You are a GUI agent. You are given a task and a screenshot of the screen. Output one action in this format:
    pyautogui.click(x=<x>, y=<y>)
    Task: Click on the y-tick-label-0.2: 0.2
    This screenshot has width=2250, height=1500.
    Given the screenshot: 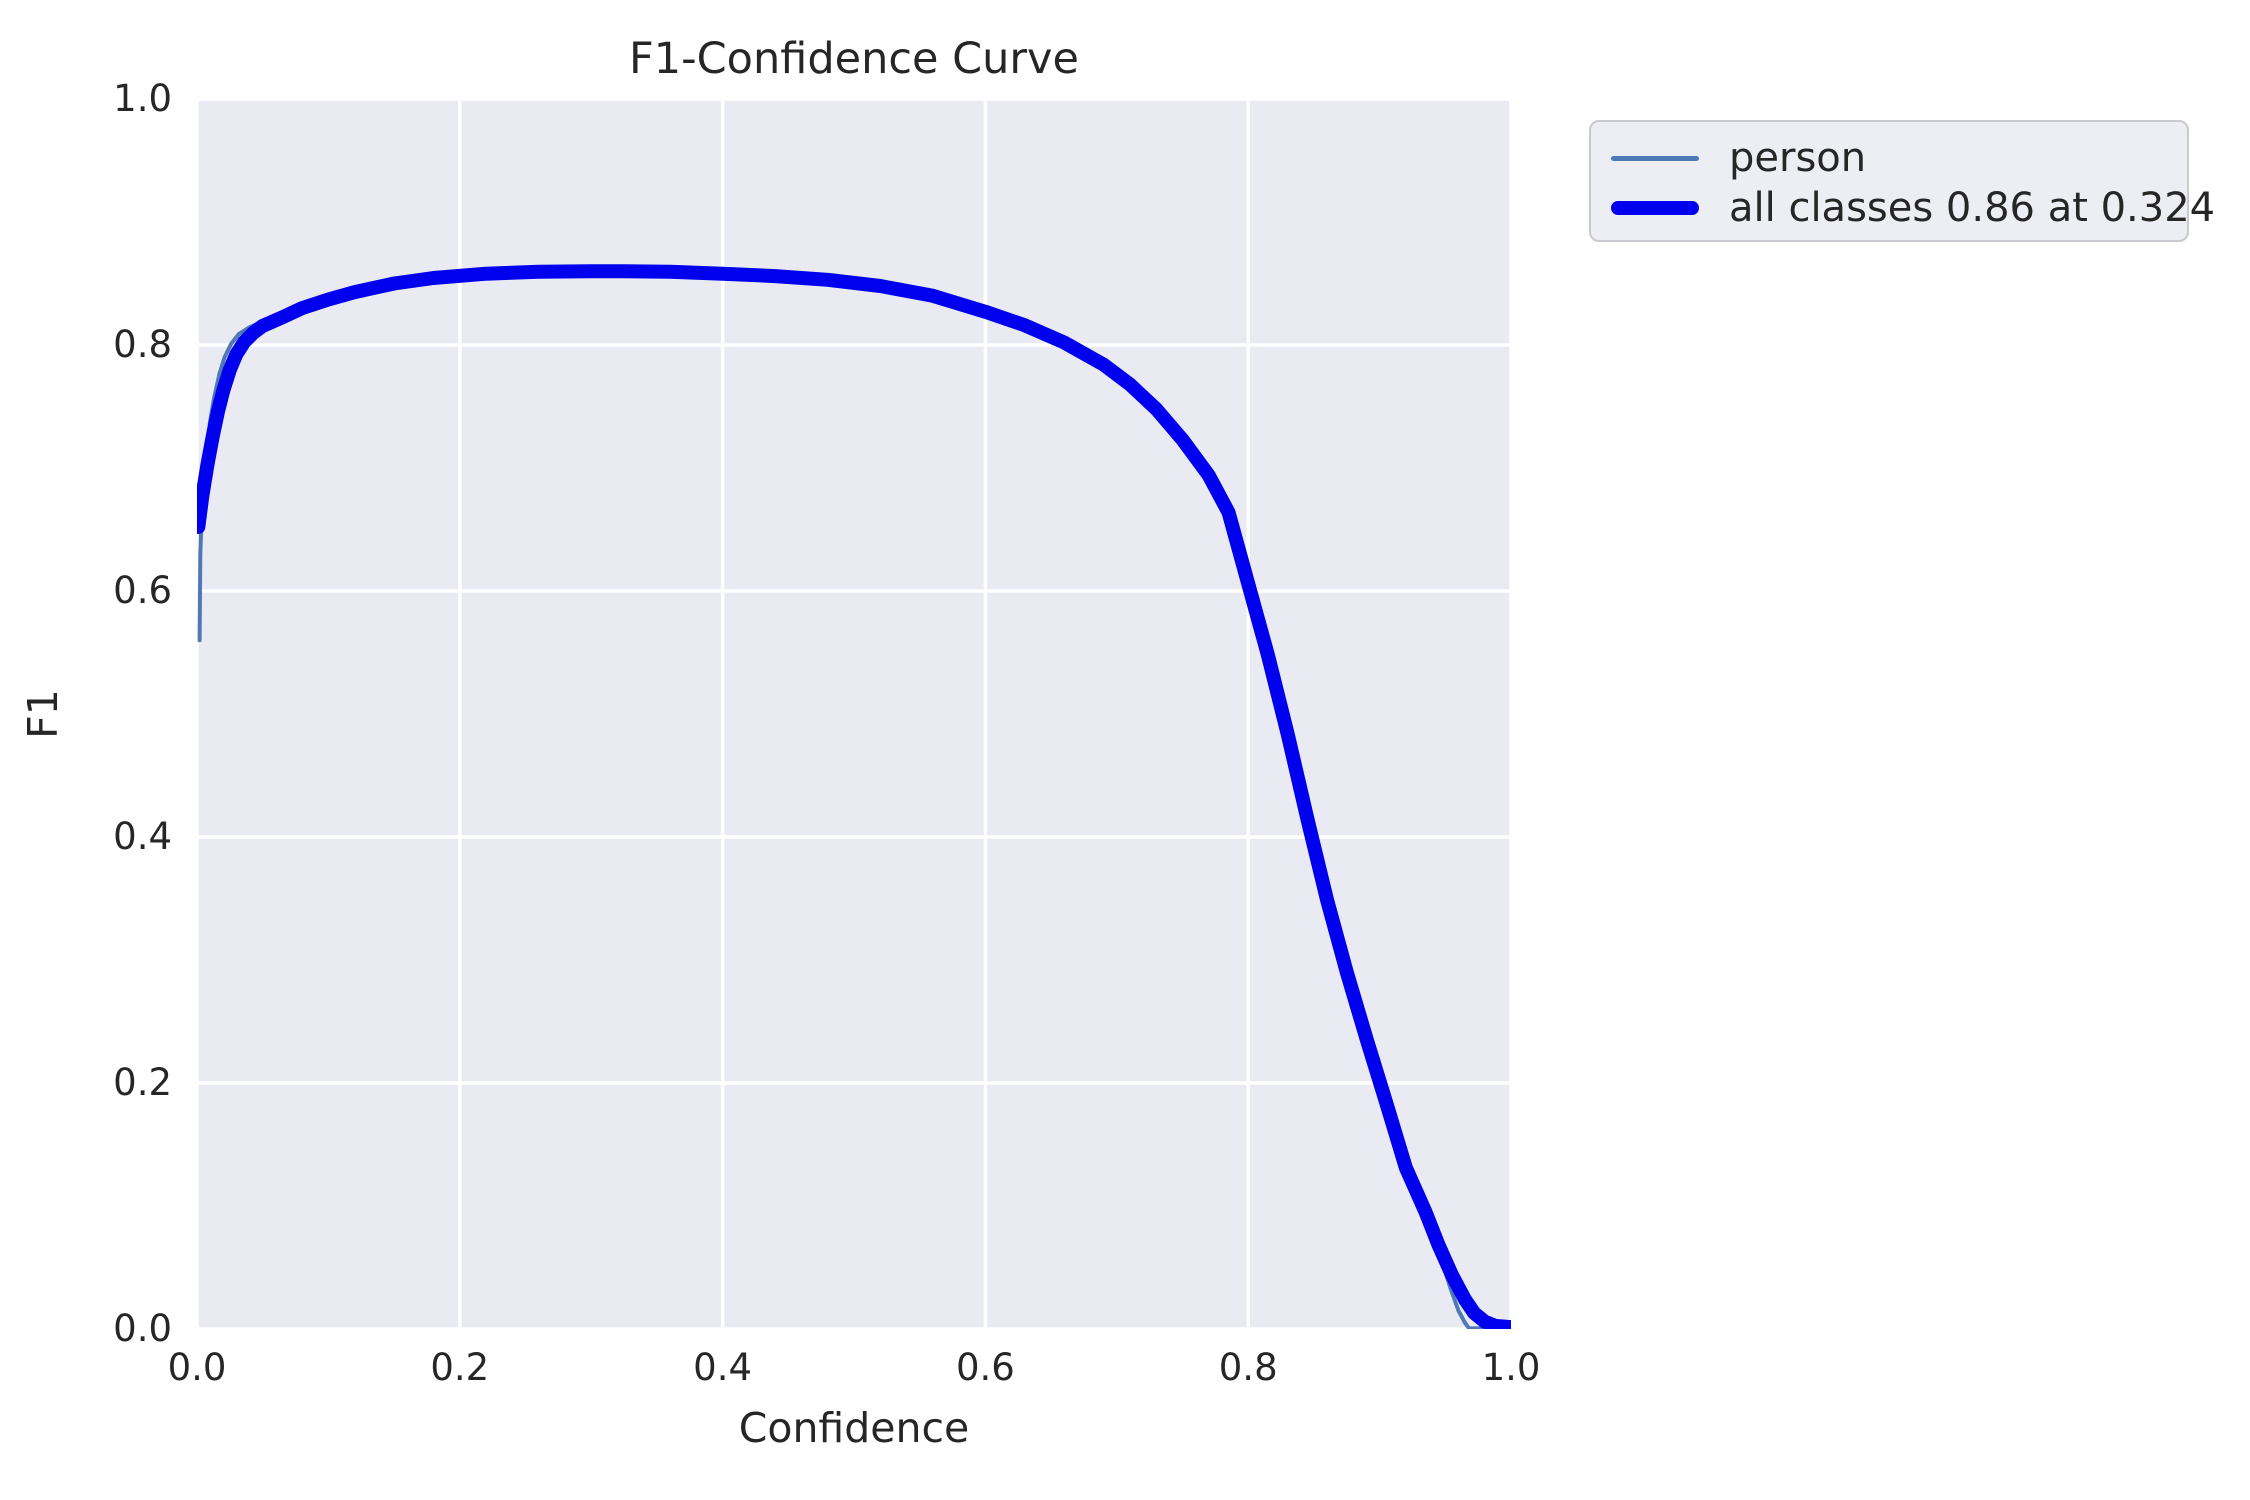 What is the action you would take?
    pyautogui.click(x=142, y=1082)
    